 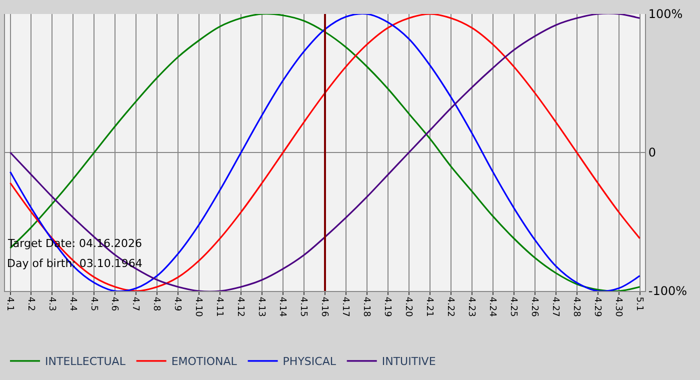 What do you see at coordinates (471, 306) in the screenshot?
I see `x-tick-label: 4.23` at bounding box center [471, 306].